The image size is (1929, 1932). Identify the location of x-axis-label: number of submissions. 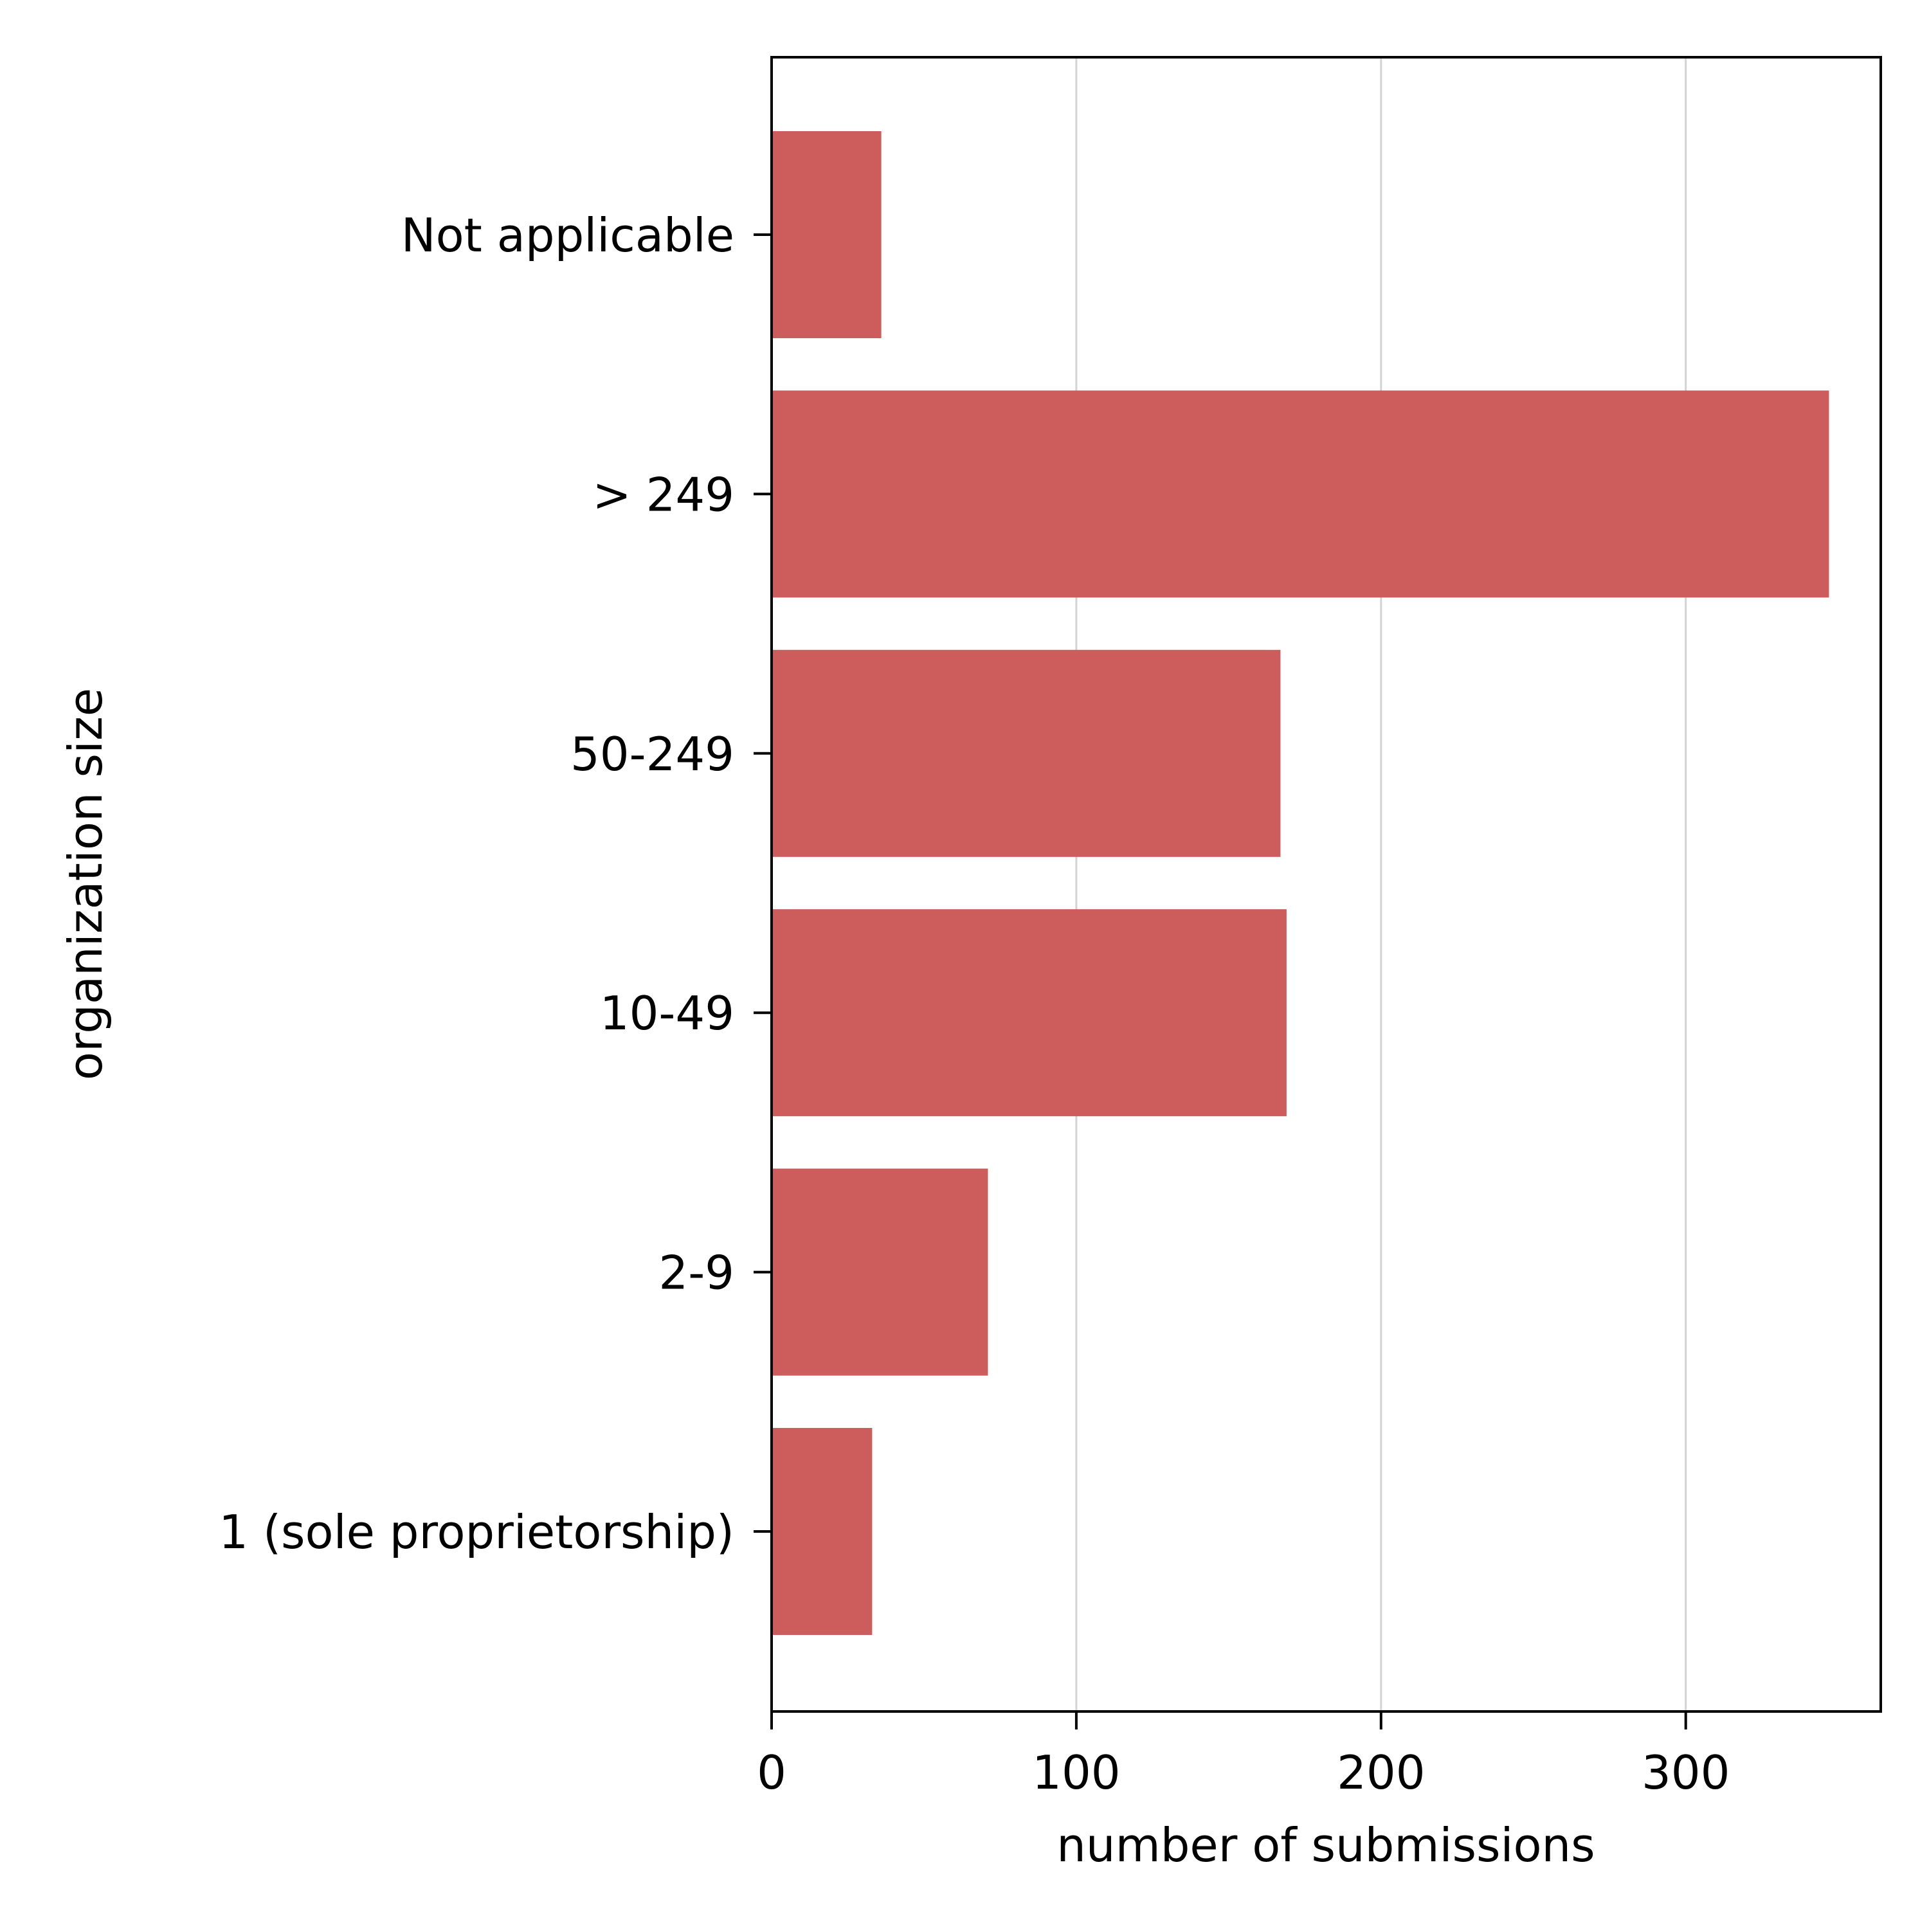
(1325, 1845).